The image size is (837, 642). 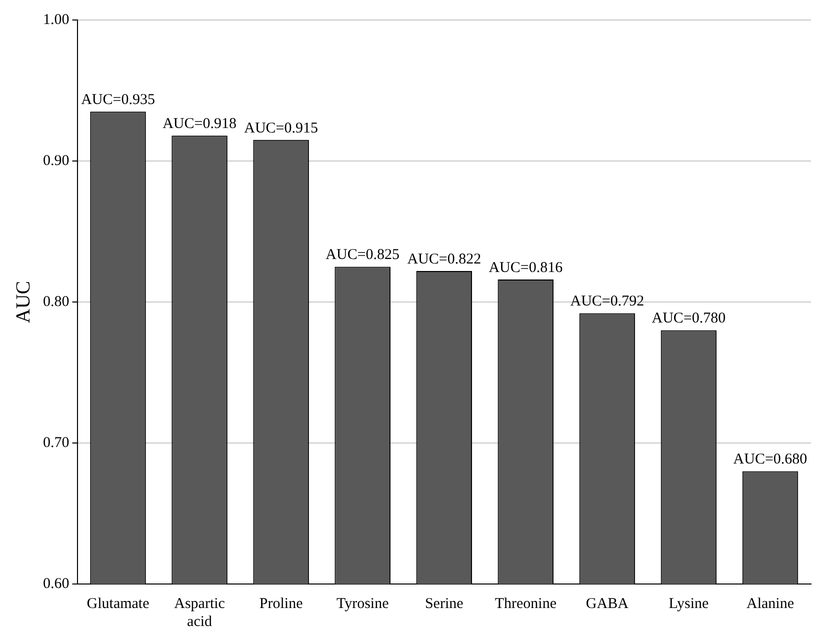 I want to click on x-tick-label: Aspartic acid, so click(x=200, y=613).